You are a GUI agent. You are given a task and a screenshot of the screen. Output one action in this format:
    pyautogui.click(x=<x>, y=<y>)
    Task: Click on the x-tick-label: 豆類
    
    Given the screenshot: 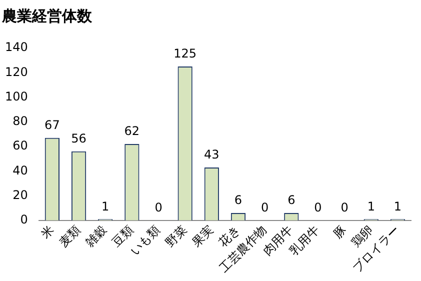 What is the action you would take?
    pyautogui.click(x=122, y=236)
    